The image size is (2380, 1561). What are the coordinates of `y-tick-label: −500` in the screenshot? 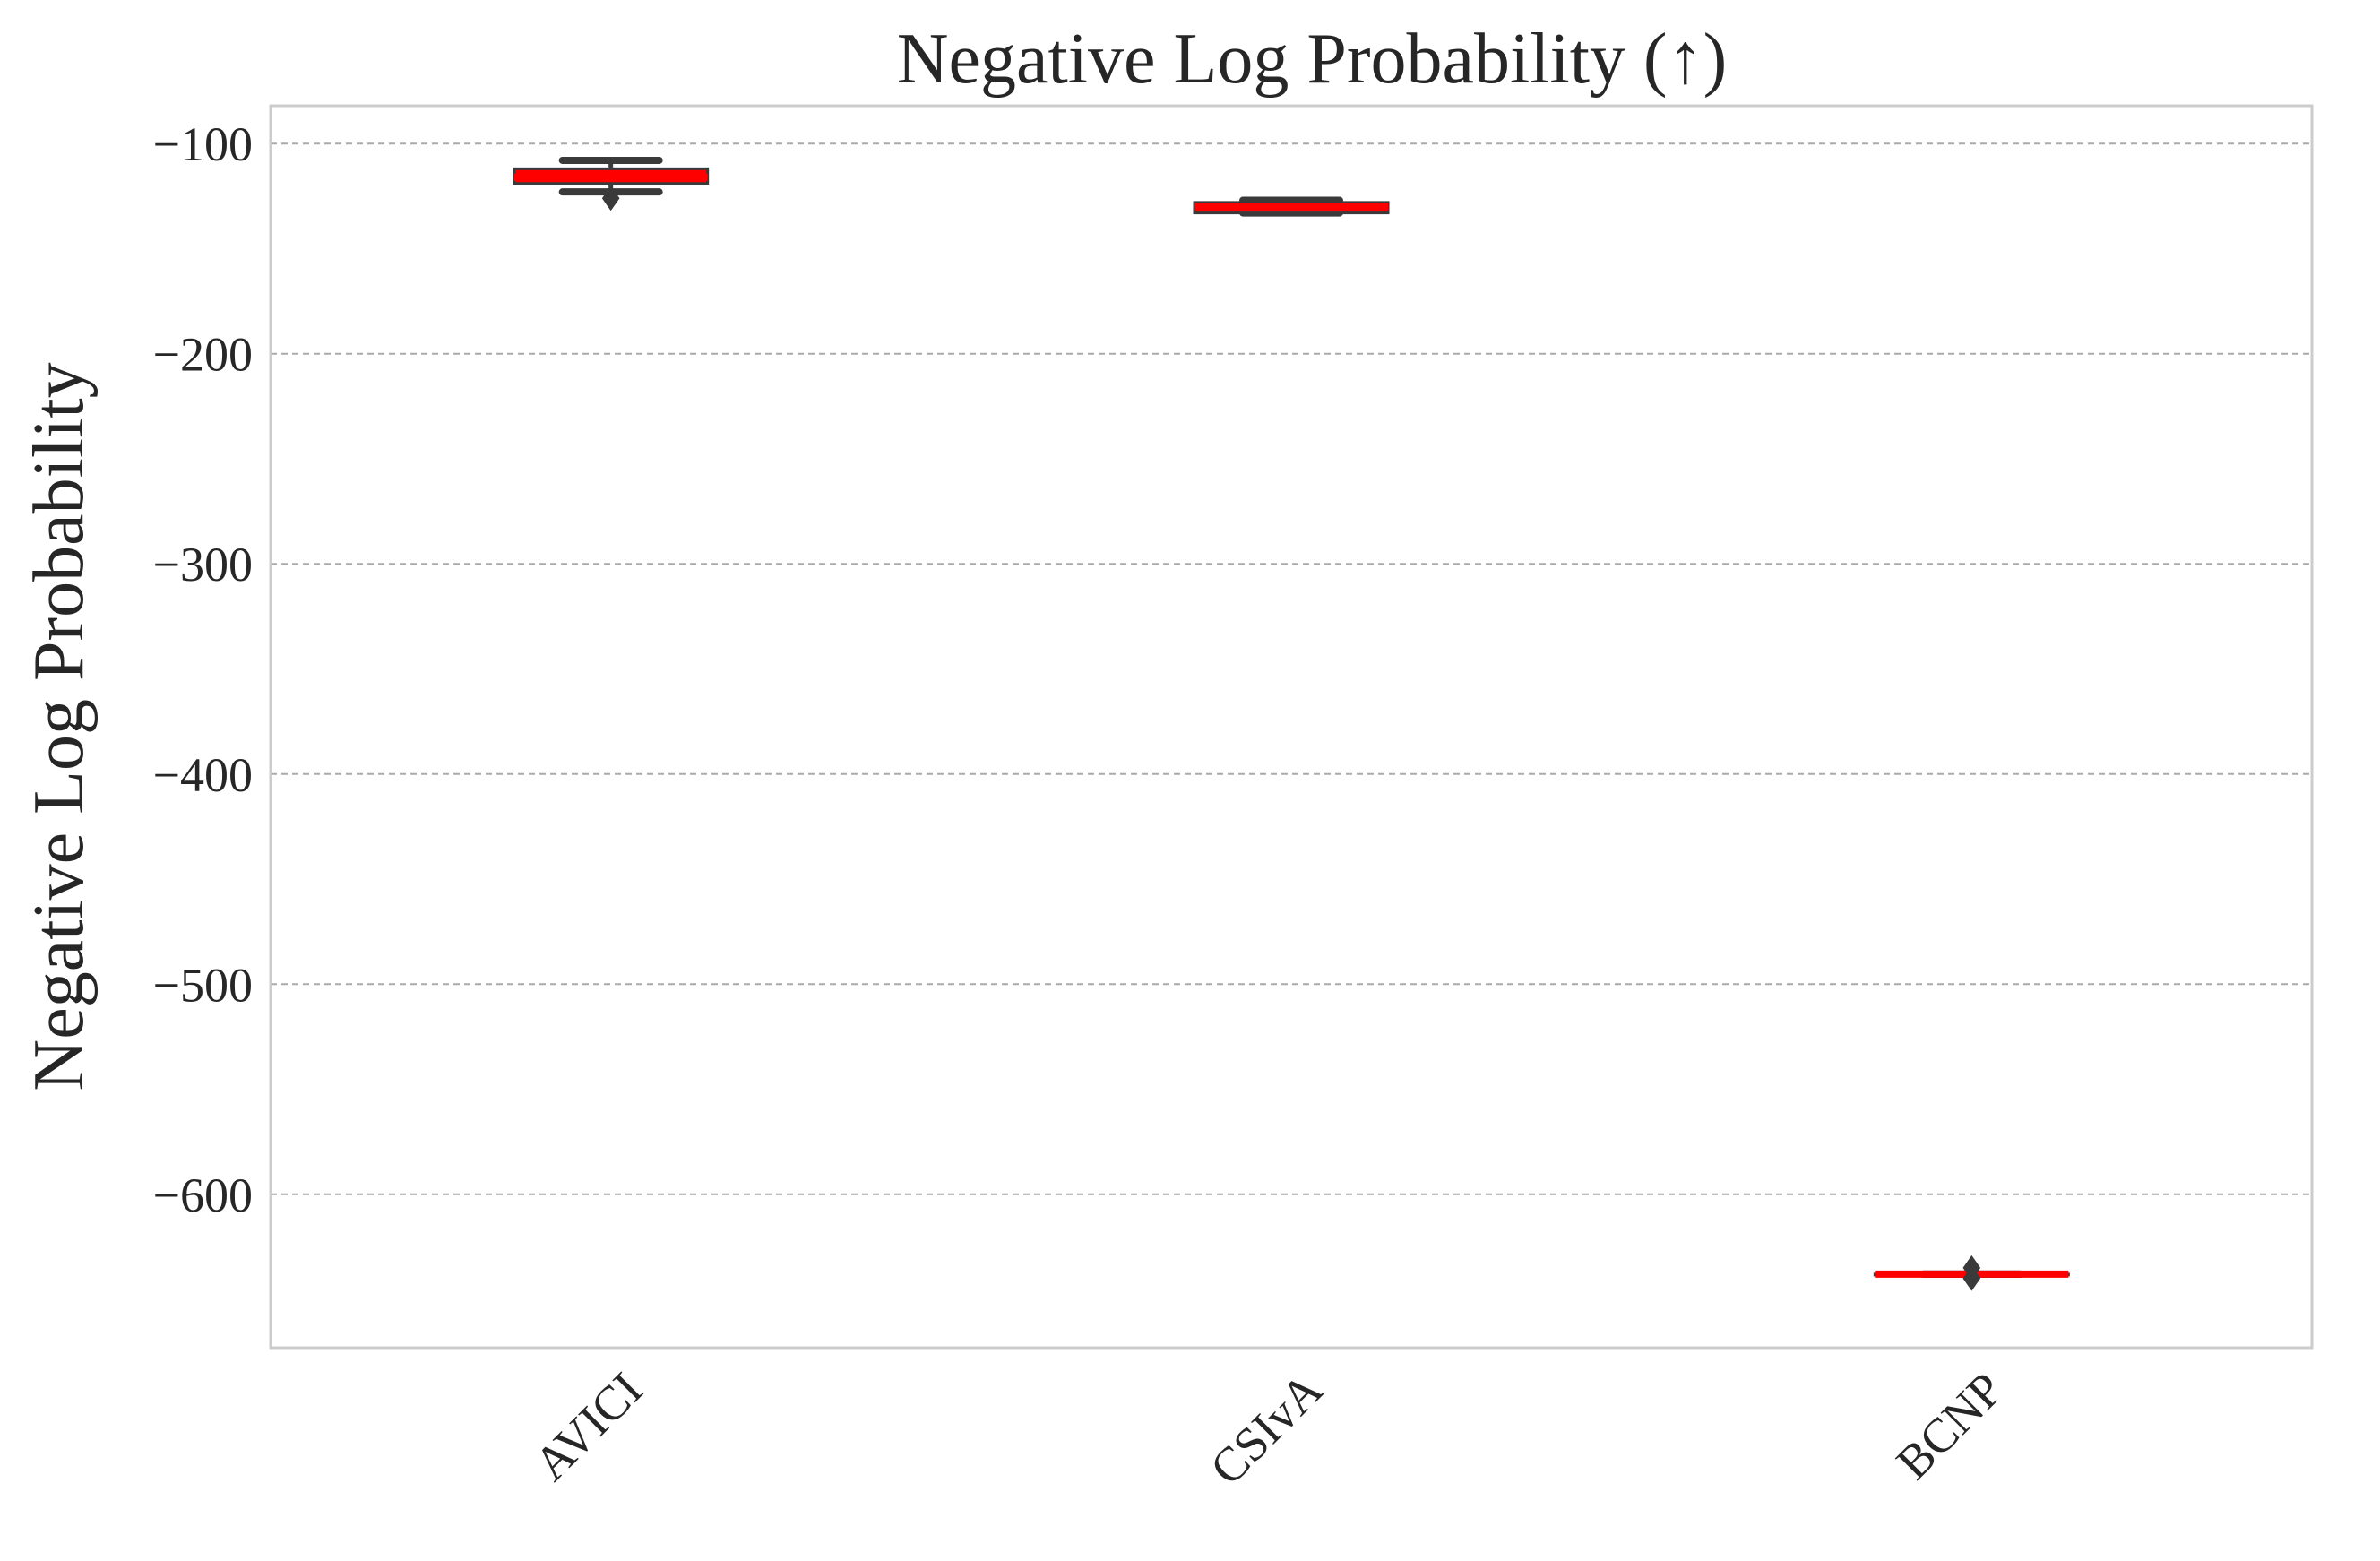 It's located at (203, 985).